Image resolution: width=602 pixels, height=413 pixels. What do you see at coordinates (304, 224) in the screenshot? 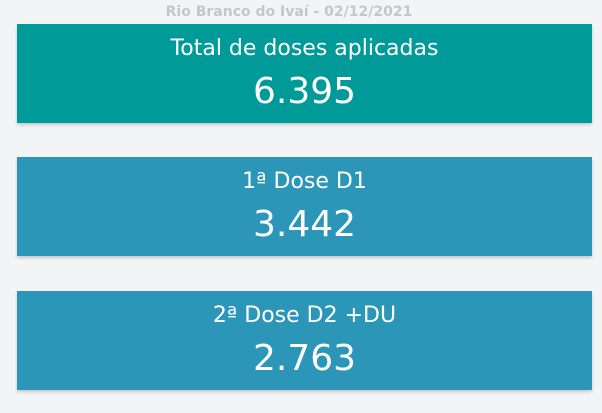
I see `first-dose-value: 3.442` at bounding box center [304, 224].